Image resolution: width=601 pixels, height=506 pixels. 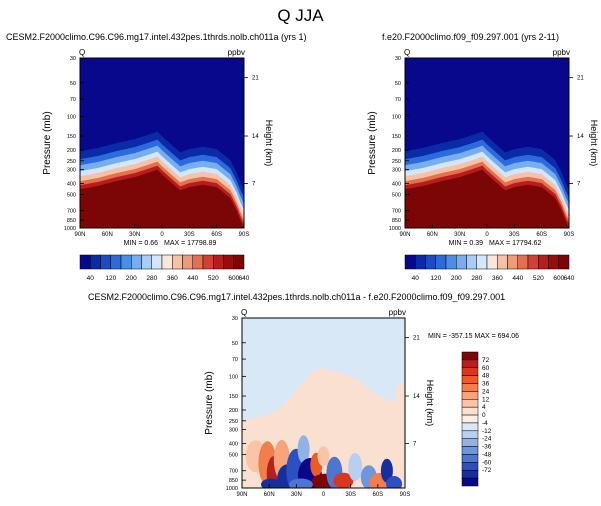 I want to click on colorbar-label: 12, so click(x=486, y=399).